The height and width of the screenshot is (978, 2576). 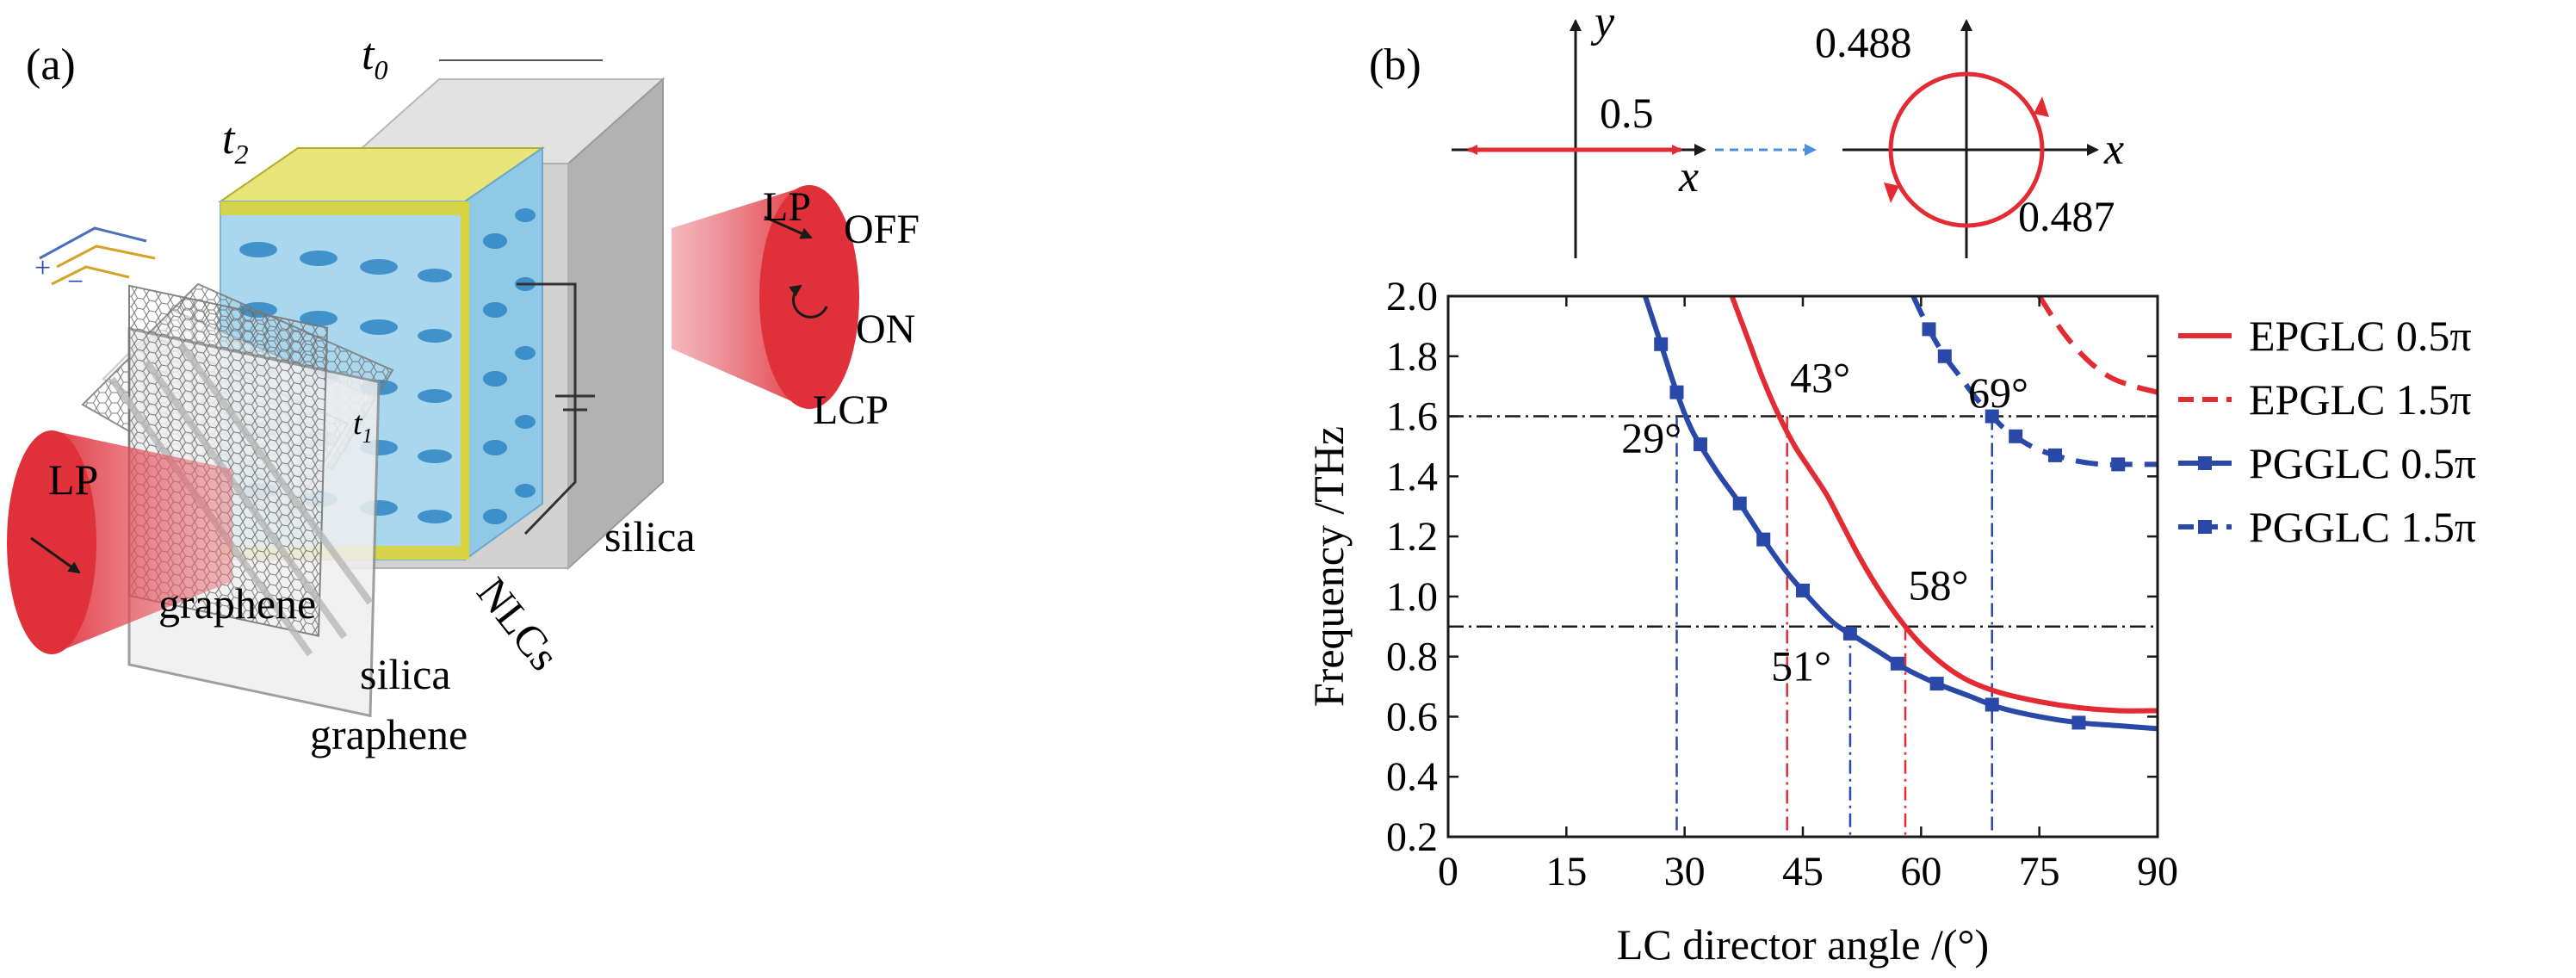 I want to click on angle-annotation: 29°, so click(x=1651, y=437).